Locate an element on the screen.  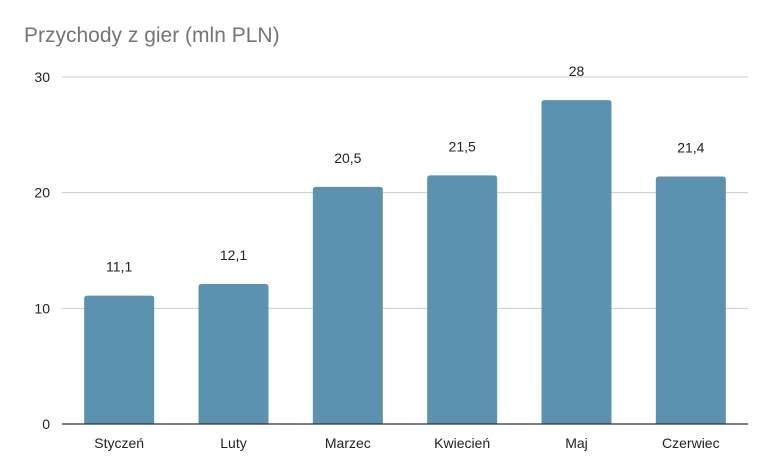
y-tick-label: 10 is located at coordinates (42, 308).